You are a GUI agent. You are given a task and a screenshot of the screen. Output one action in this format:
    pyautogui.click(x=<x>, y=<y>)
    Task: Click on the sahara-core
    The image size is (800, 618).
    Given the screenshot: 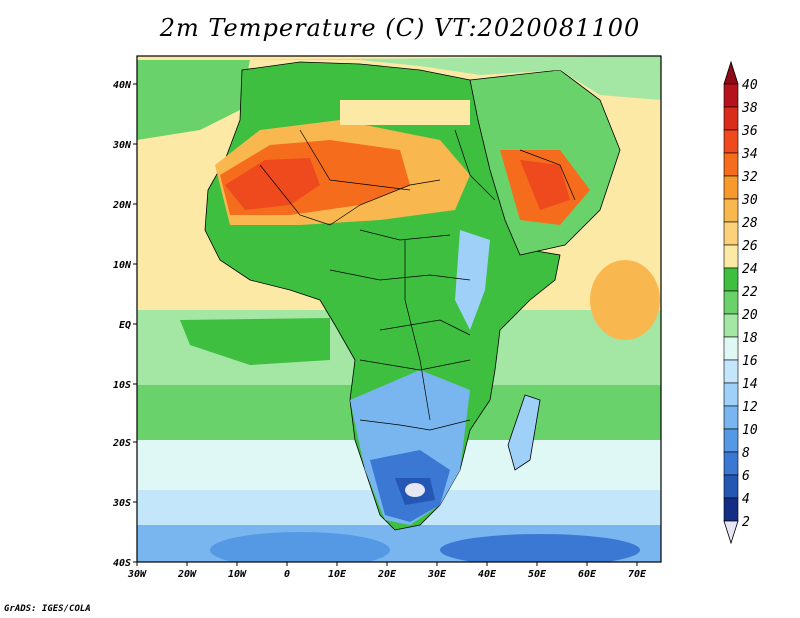 What is the action you would take?
    pyautogui.click(x=272, y=184)
    